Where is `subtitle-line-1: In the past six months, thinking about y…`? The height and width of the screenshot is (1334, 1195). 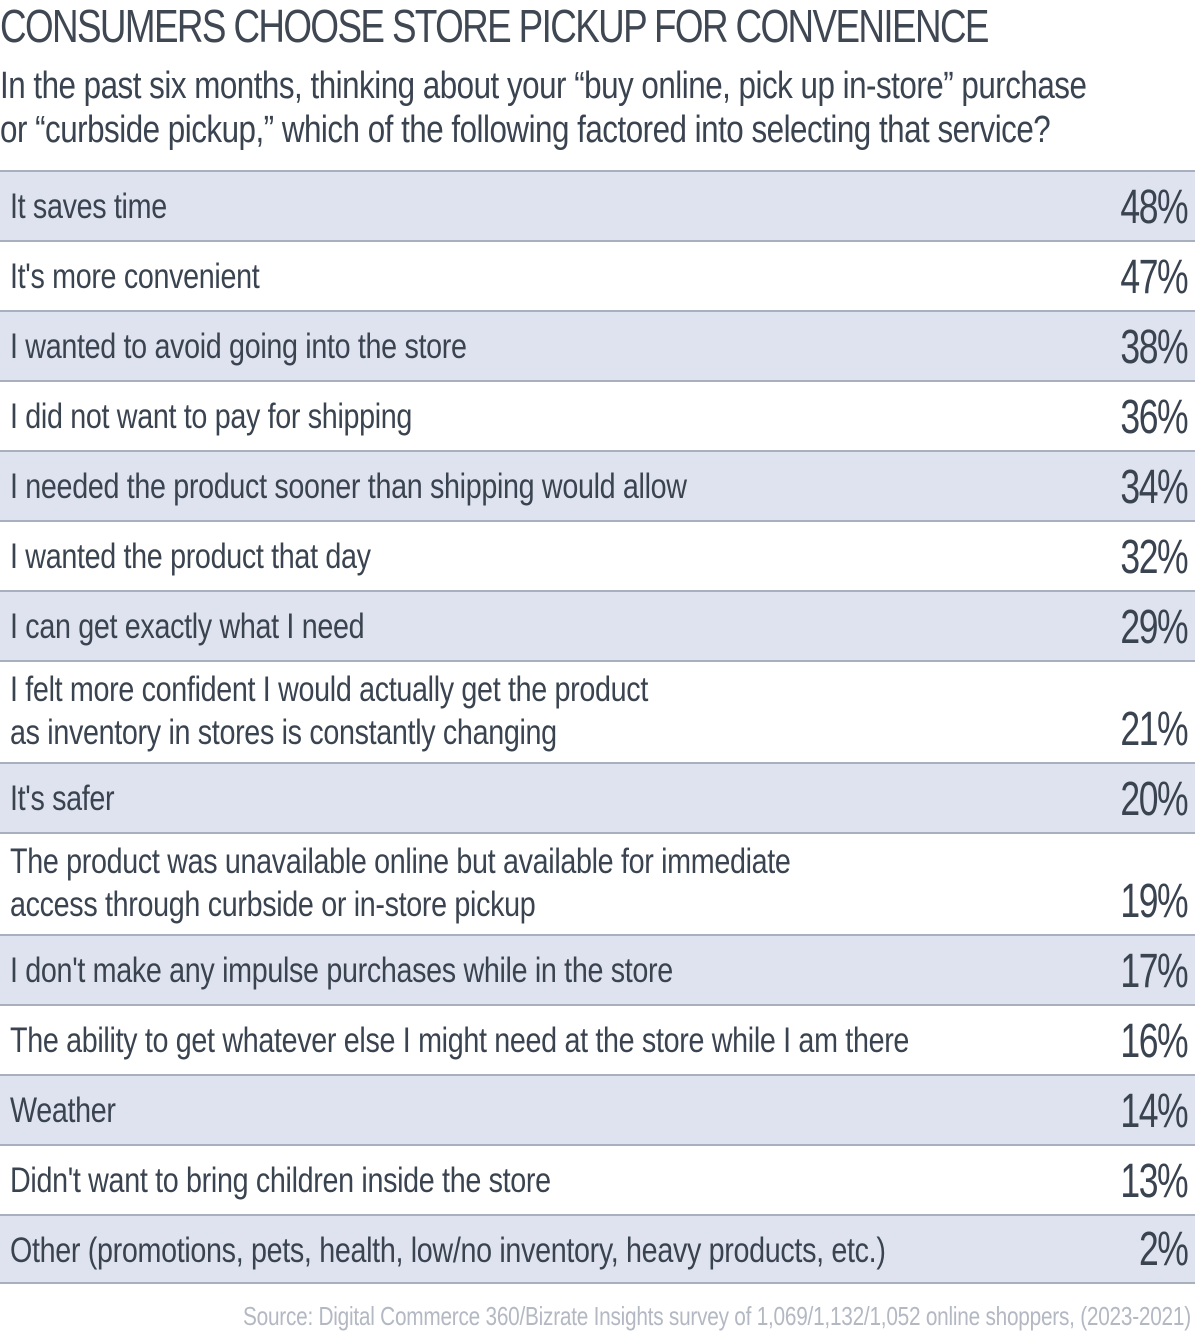
subtitle-line-1: In the past six months, thinking about y… is located at coordinates (543, 86).